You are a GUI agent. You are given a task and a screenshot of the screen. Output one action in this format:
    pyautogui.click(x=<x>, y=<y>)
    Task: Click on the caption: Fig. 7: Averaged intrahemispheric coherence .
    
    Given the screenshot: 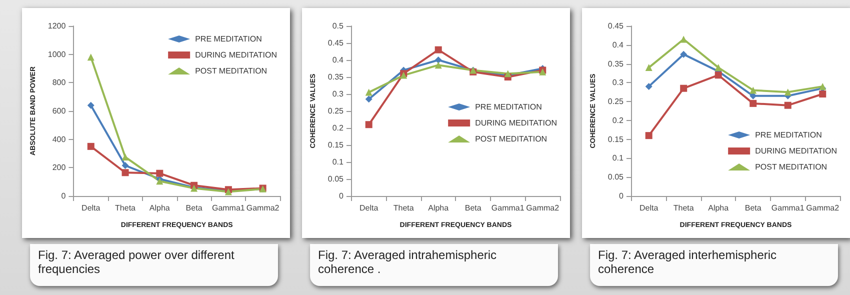 What is the action you would take?
    pyautogui.click(x=408, y=262)
    